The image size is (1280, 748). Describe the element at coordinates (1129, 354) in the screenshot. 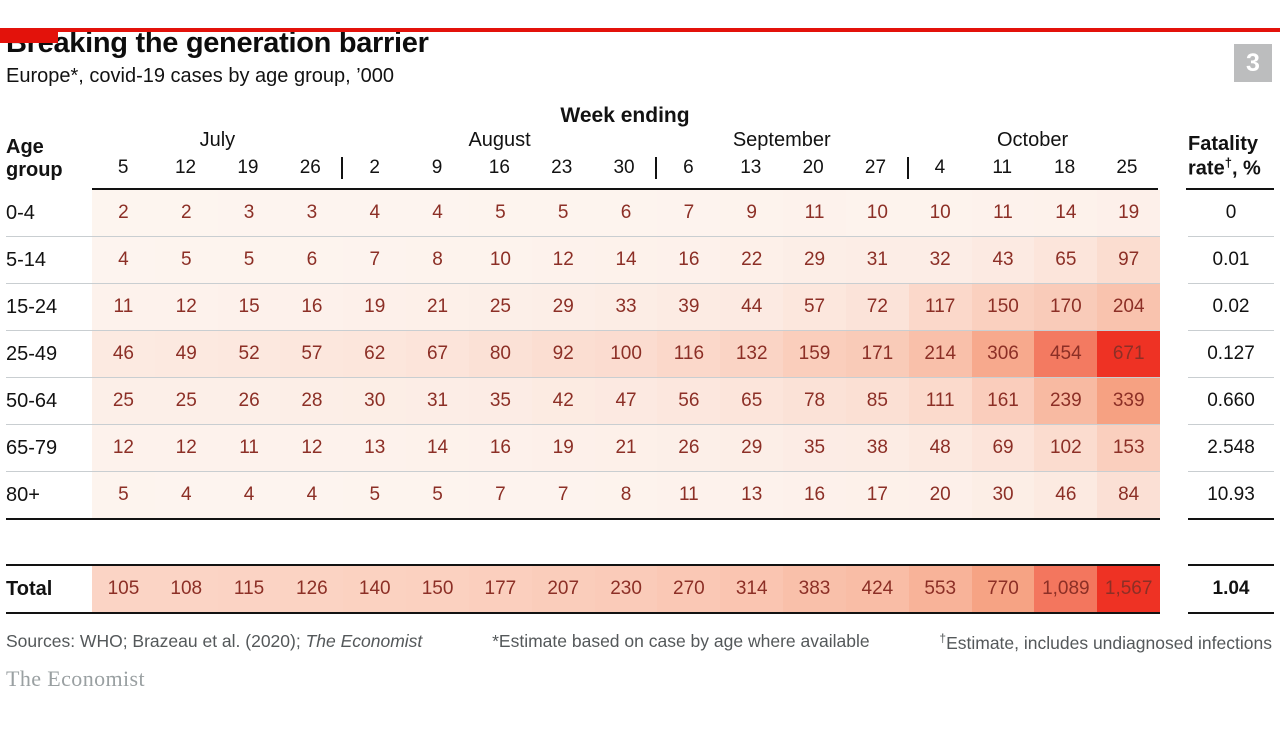

I see `data-cell: 671` at that location.